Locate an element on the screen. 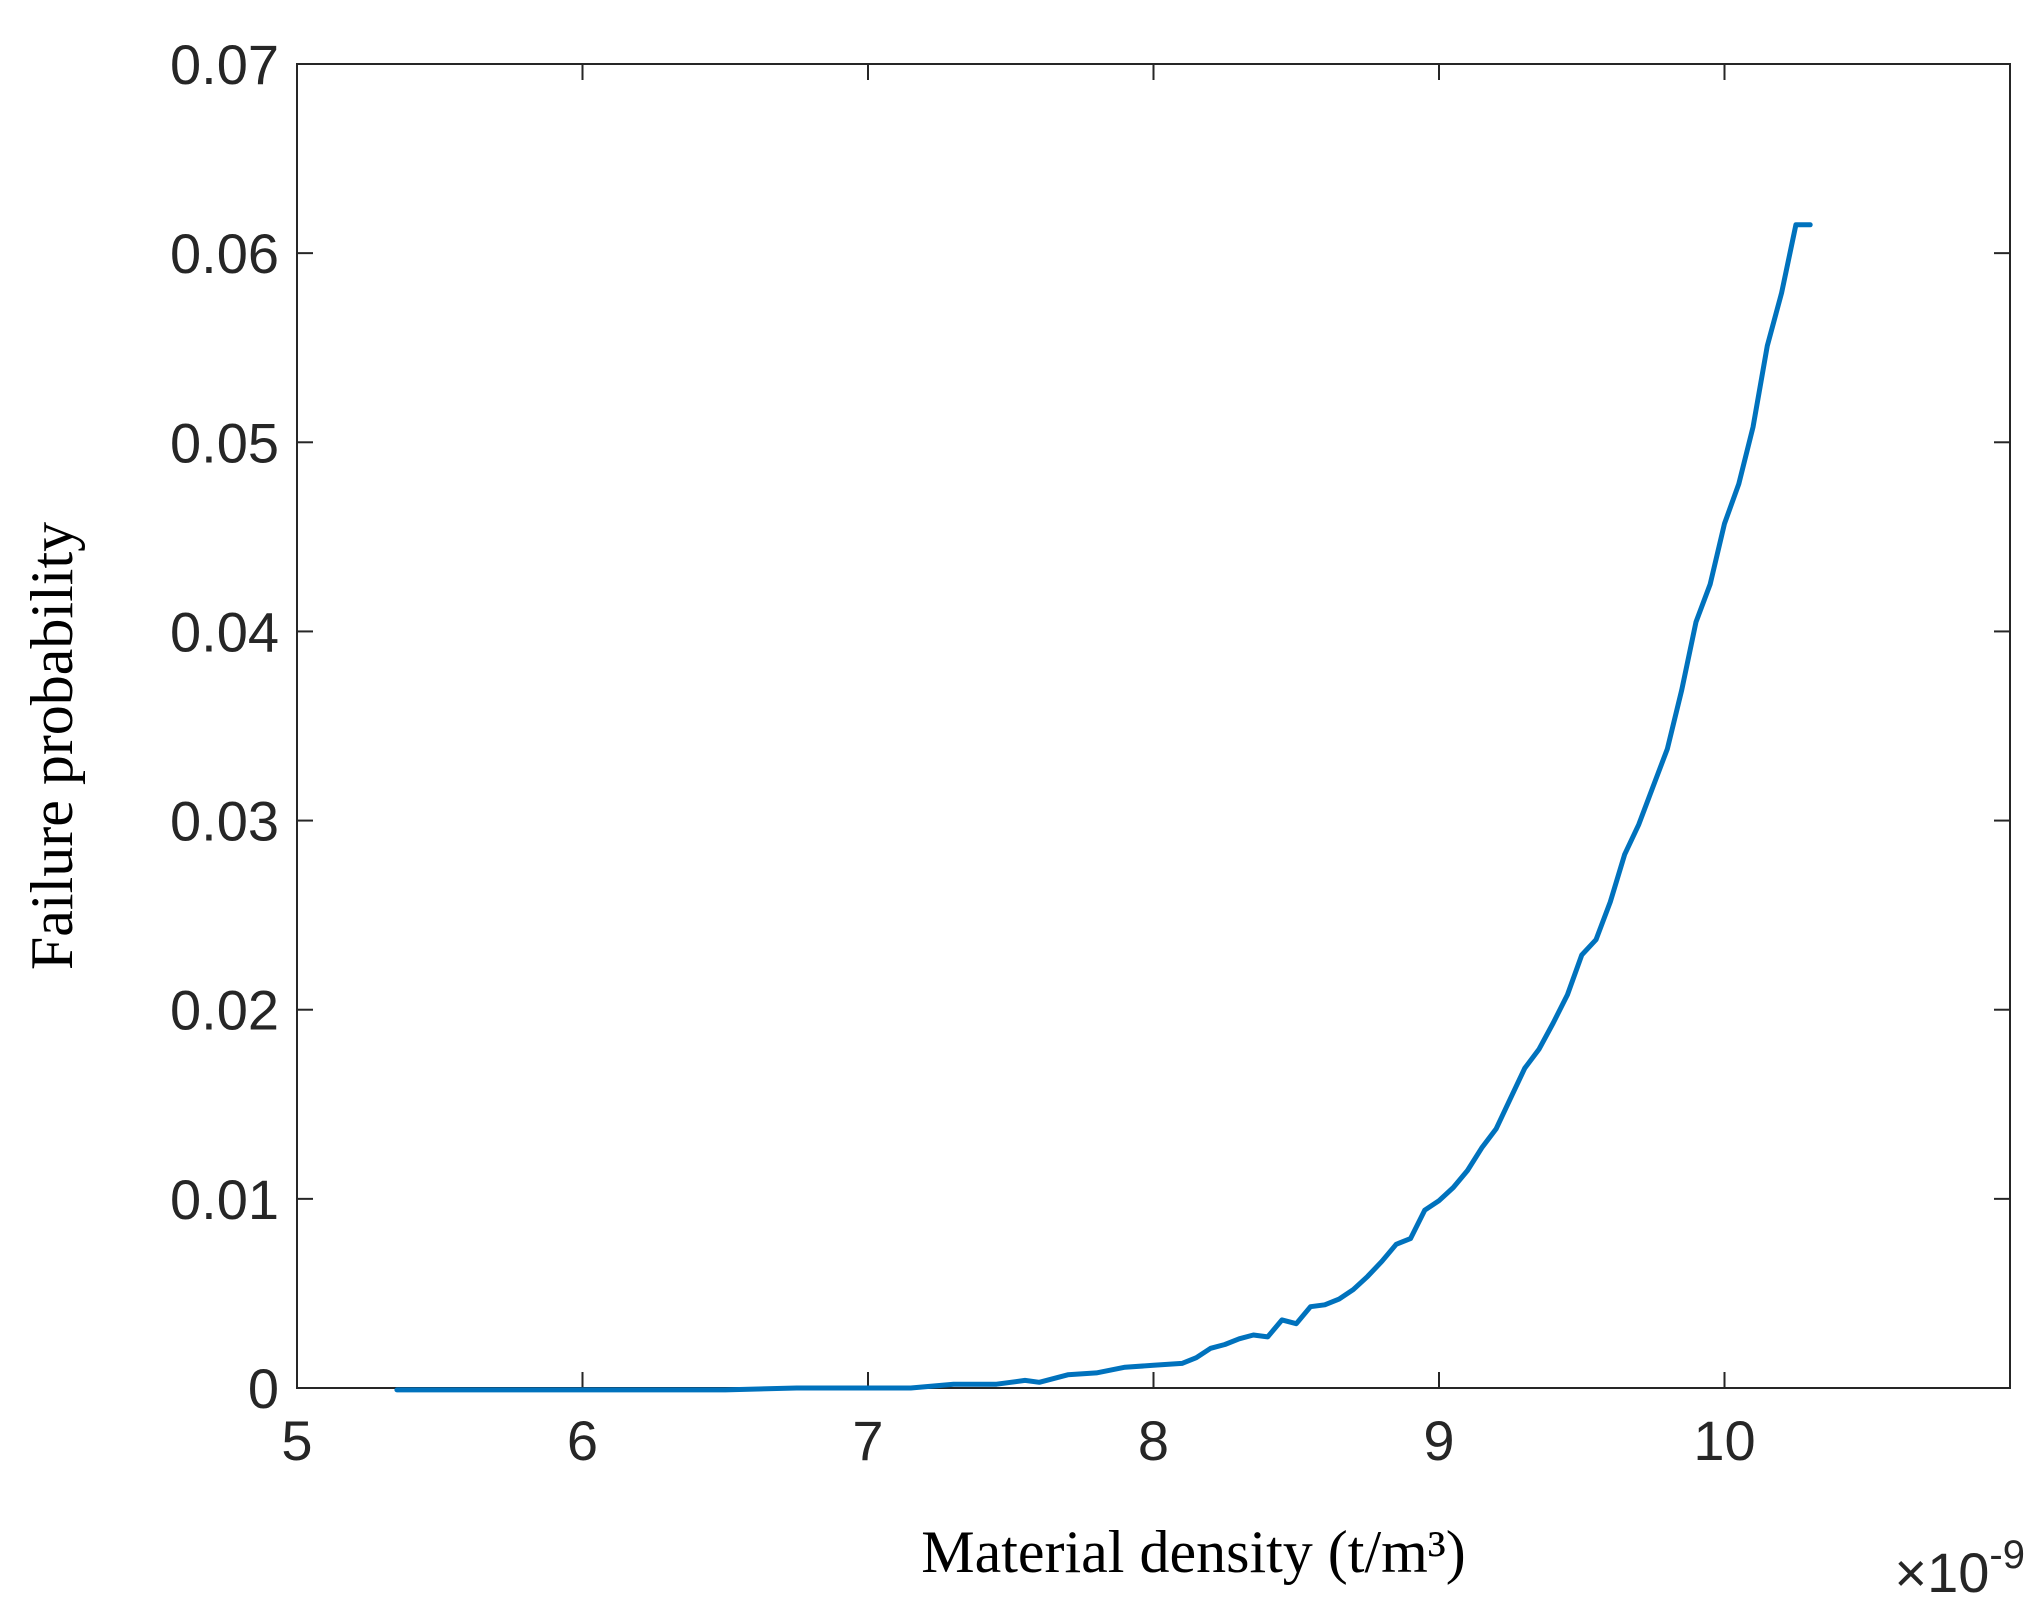  y-tick-label: 0.03 is located at coordinates (224, 821).